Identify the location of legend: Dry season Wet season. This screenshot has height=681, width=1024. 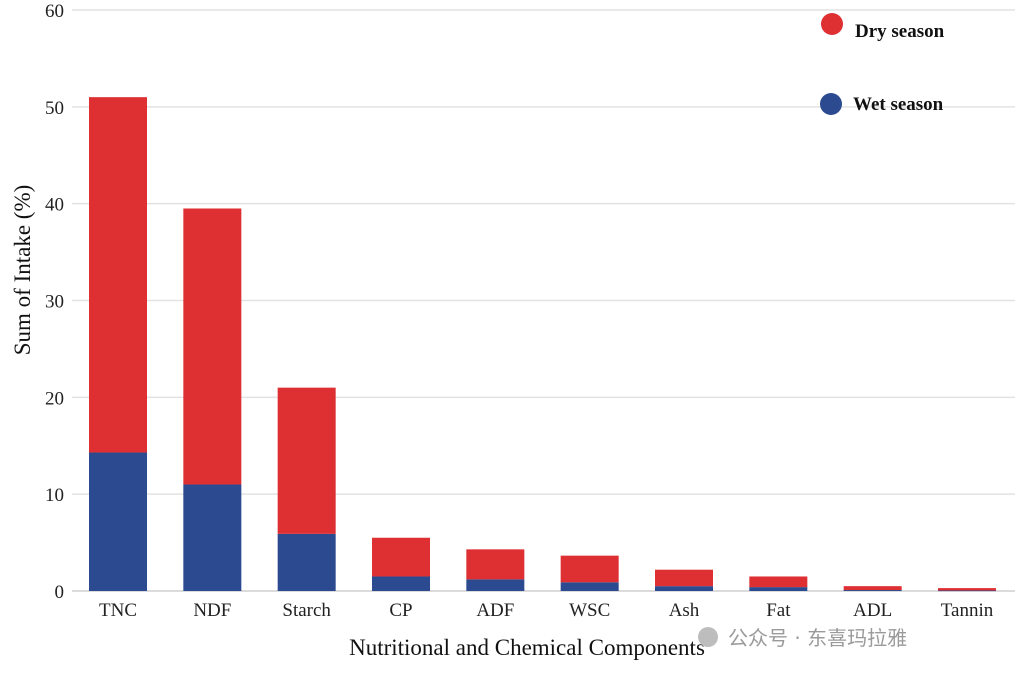
(882, 64).